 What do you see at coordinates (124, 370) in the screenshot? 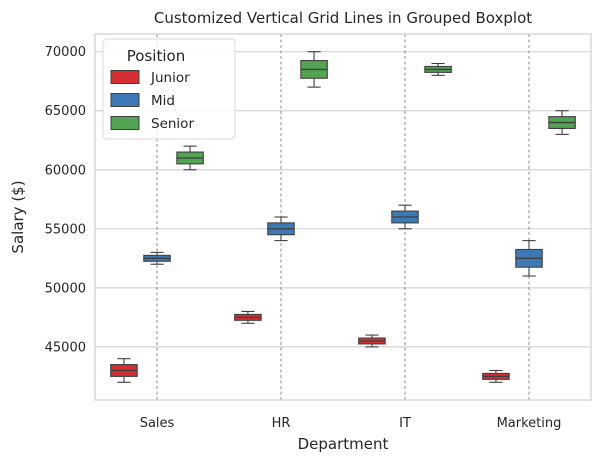
I see `box-junior-sales` at bounding box center [124, 370].